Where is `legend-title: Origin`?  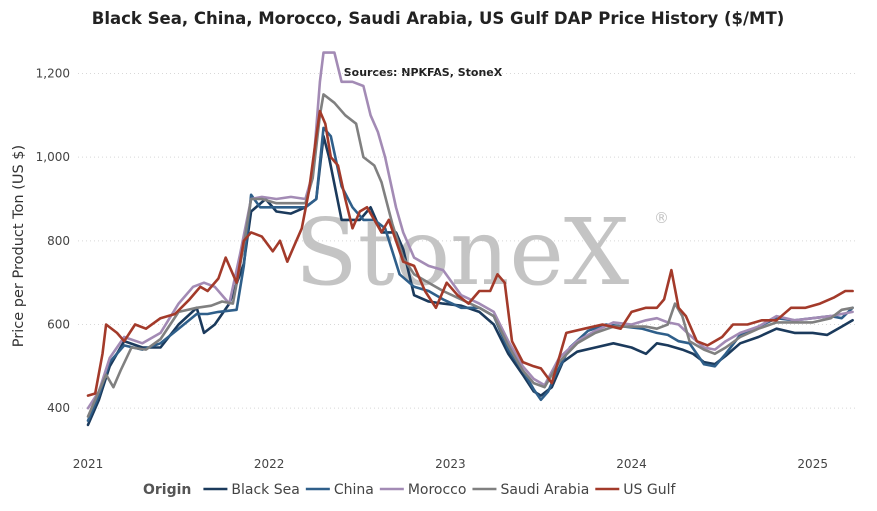
legend-title: Origin is located at coordinates (167, 490).